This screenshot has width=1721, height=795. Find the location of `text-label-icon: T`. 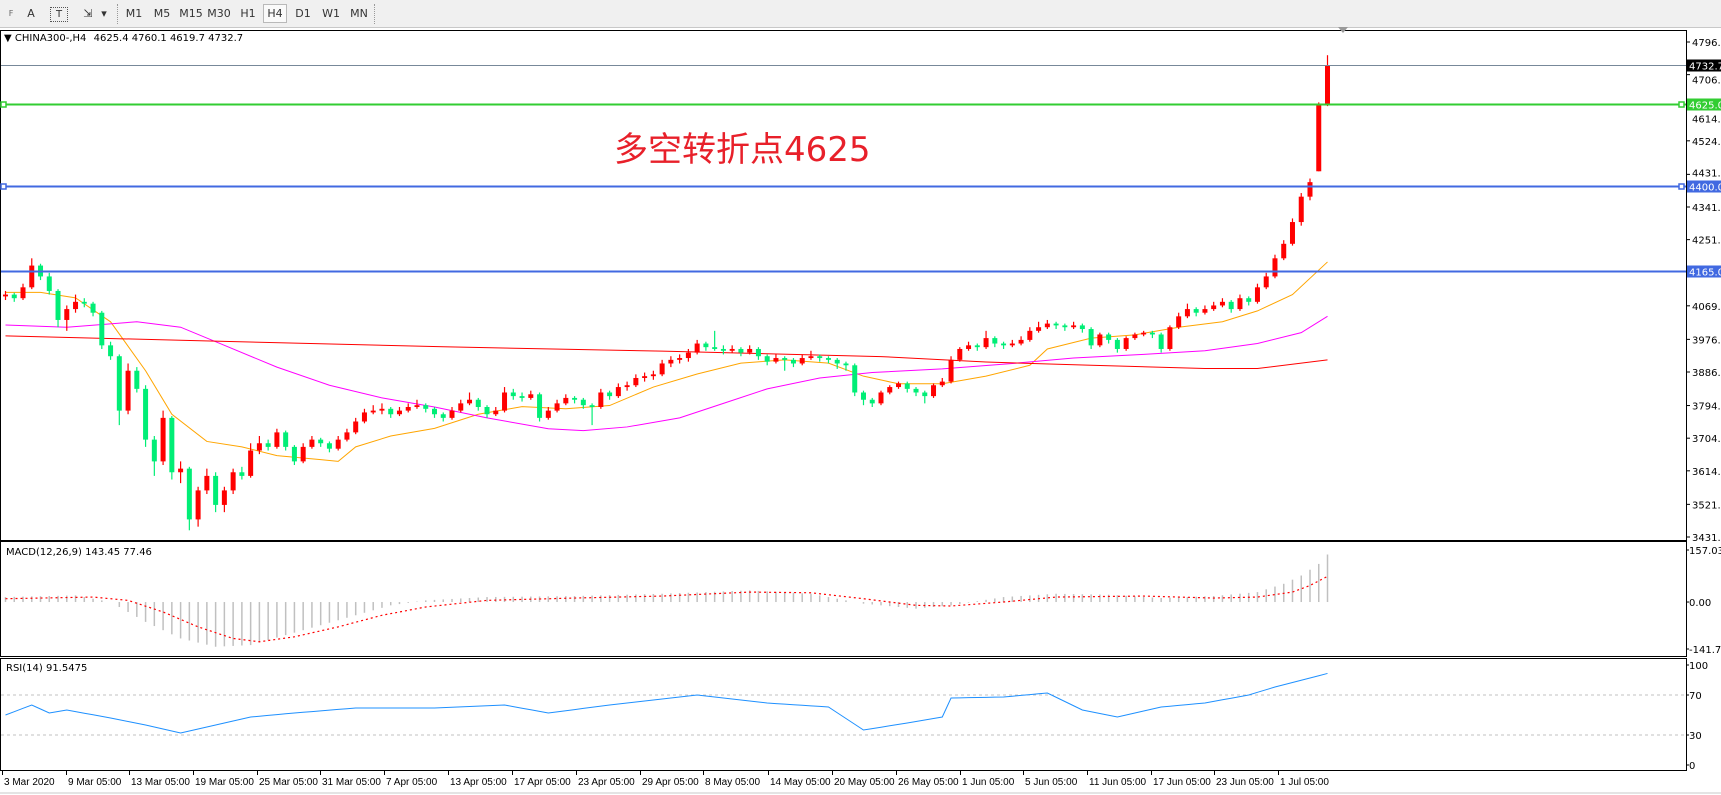

text-label-icon: T is located at coordinates (59, 14).